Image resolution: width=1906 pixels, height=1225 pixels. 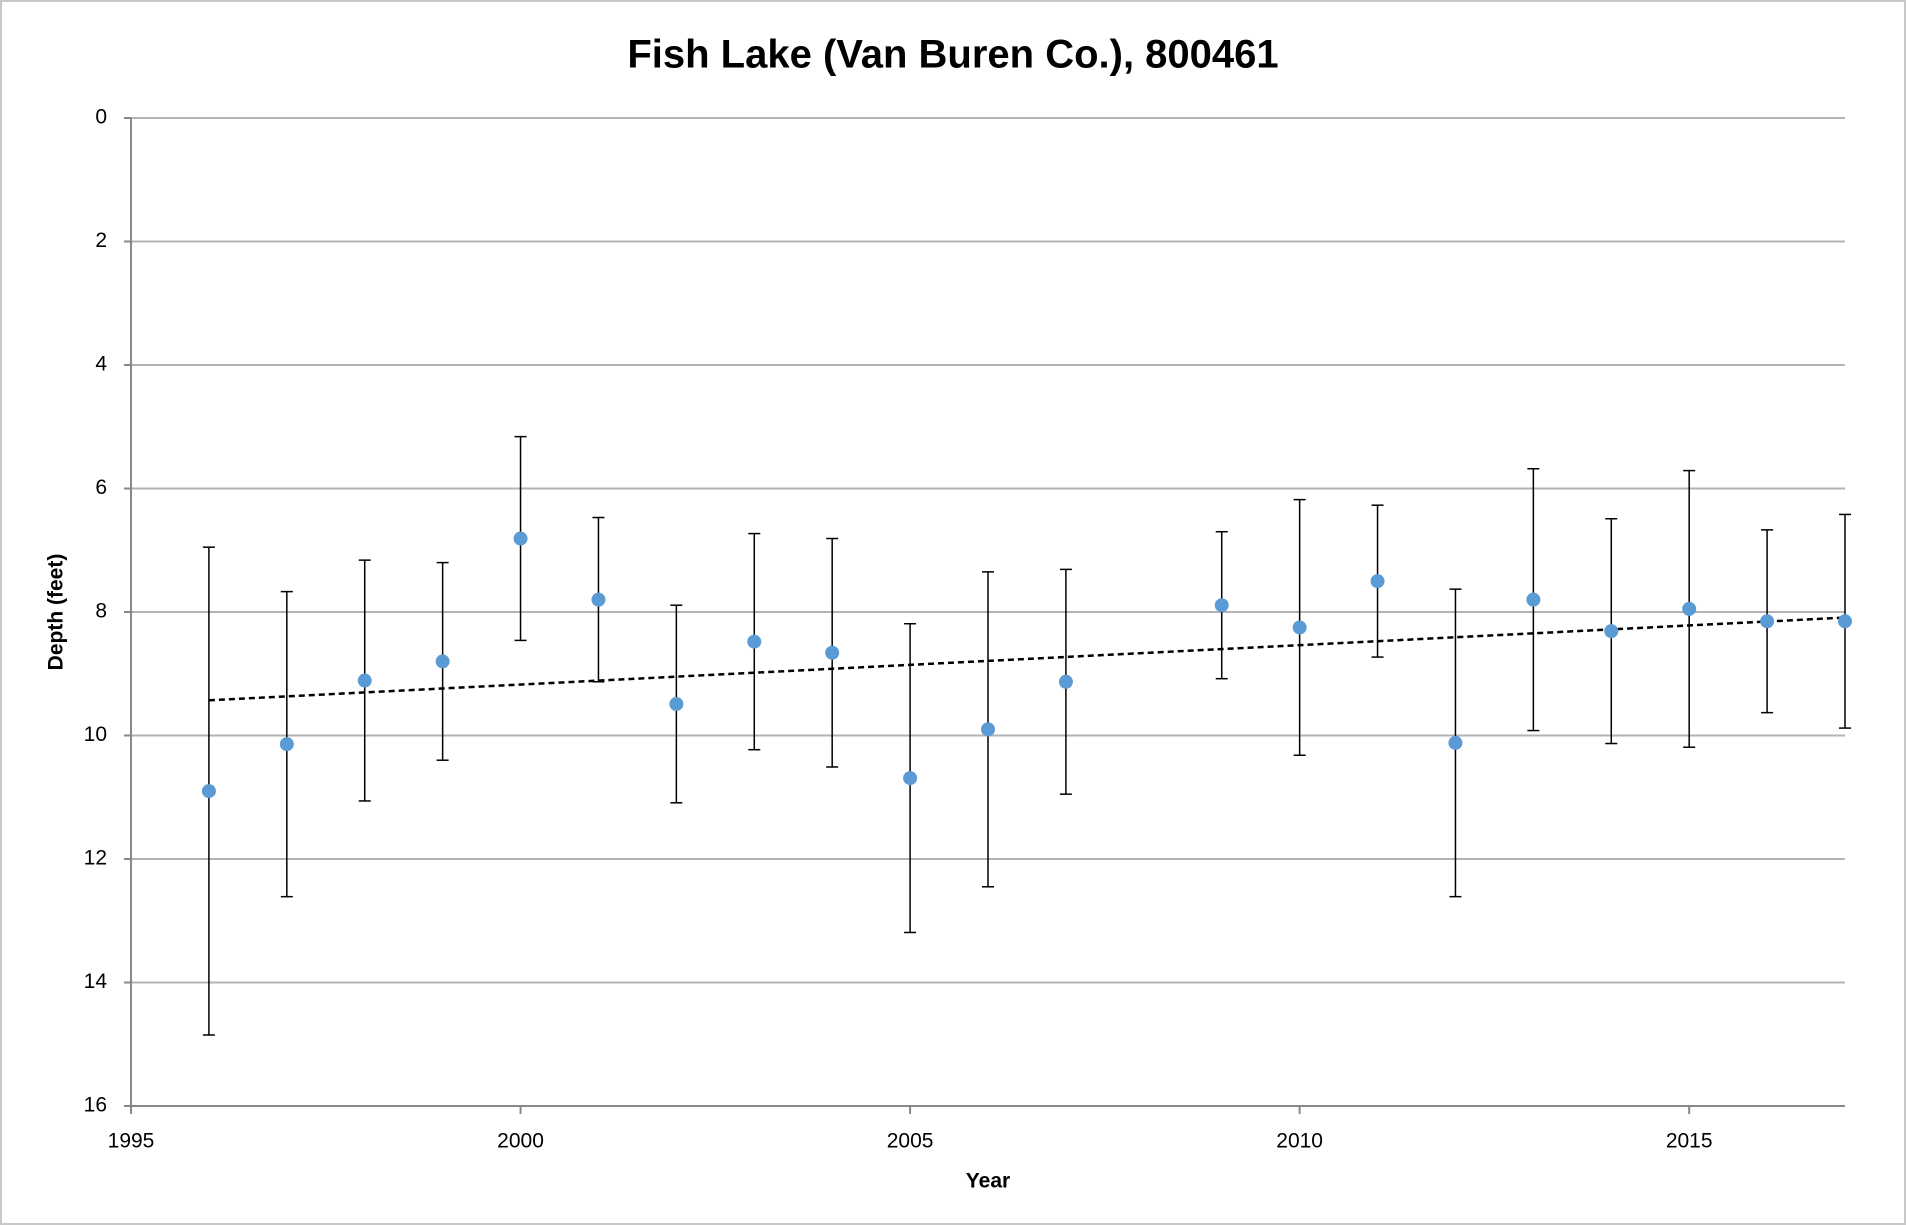 What do you see at coordinates (56, 612) in the screenshot?
I see `y-axis-title: Depth (feet)` at bounding box center [56, 612].